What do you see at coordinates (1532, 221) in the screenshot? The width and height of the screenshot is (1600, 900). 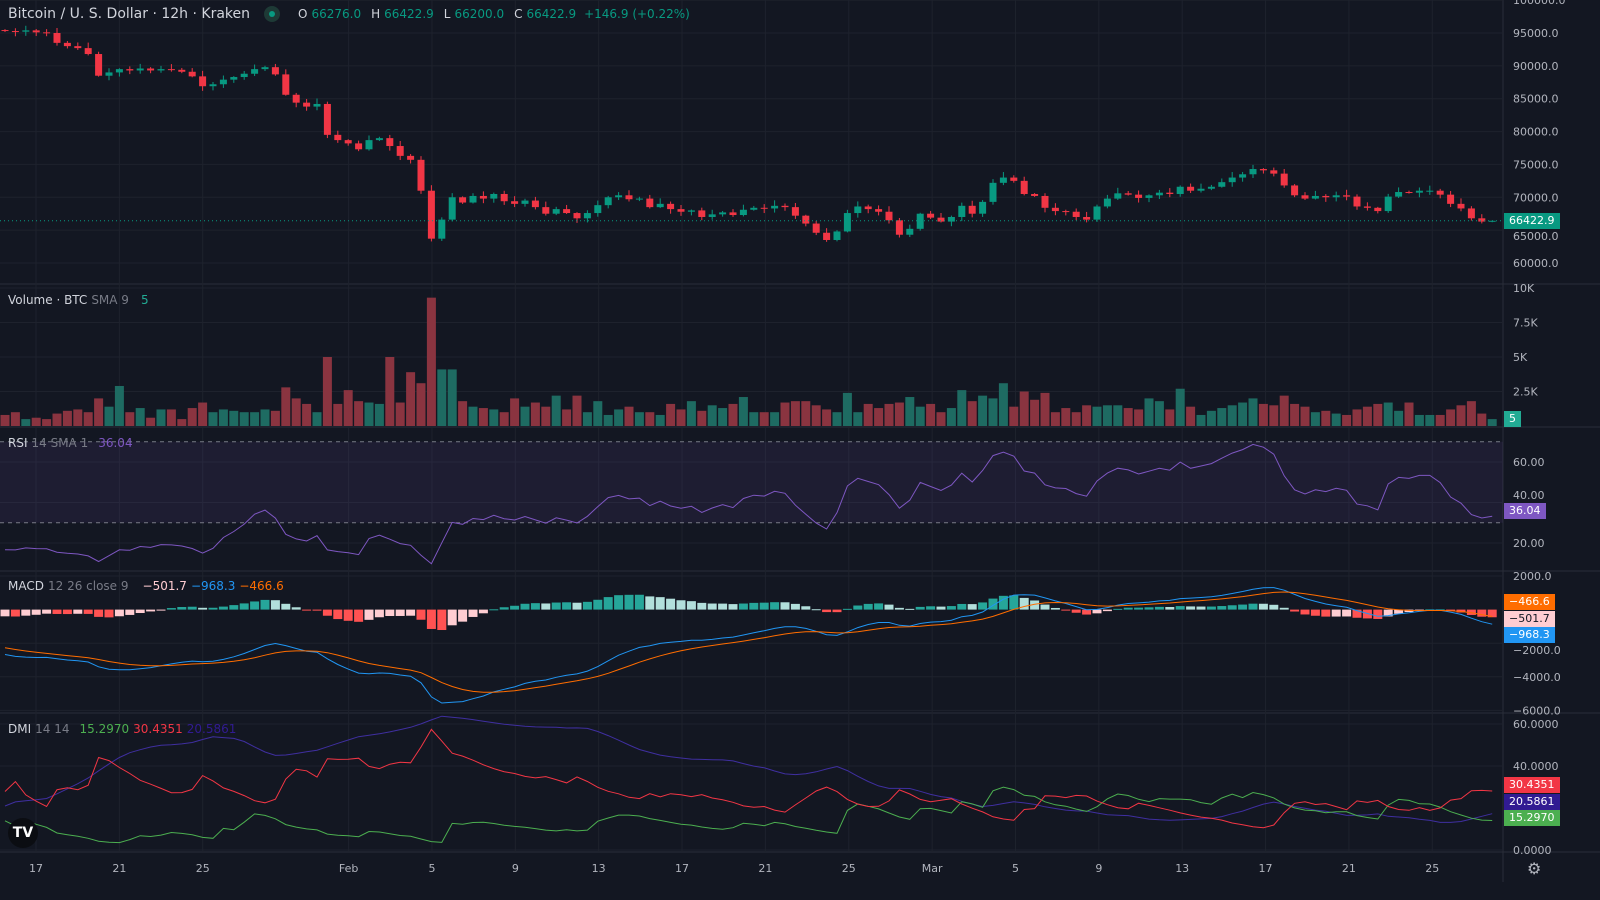 I see `last-price-tag: 66422.9` at bounding box center [1532, 221].